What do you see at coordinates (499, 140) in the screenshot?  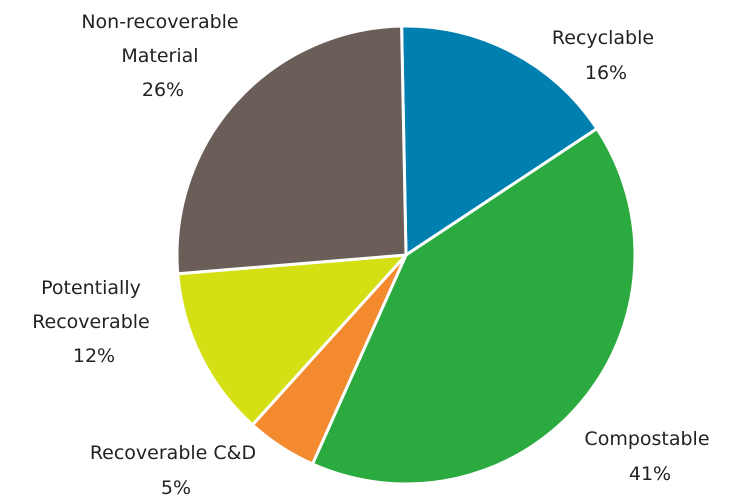 I see `slice-recyclable` at bounding box center [499, 140].